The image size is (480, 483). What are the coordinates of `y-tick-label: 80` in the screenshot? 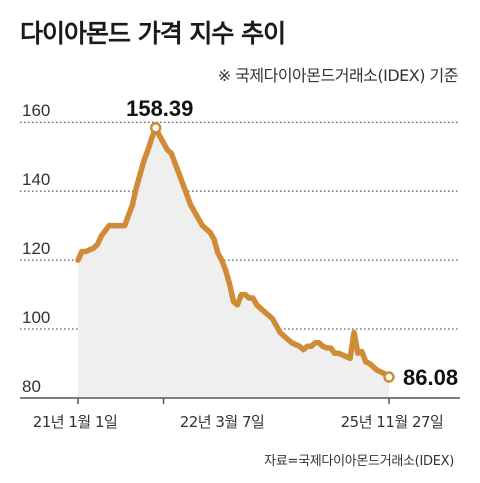 It's located at (31, 386).